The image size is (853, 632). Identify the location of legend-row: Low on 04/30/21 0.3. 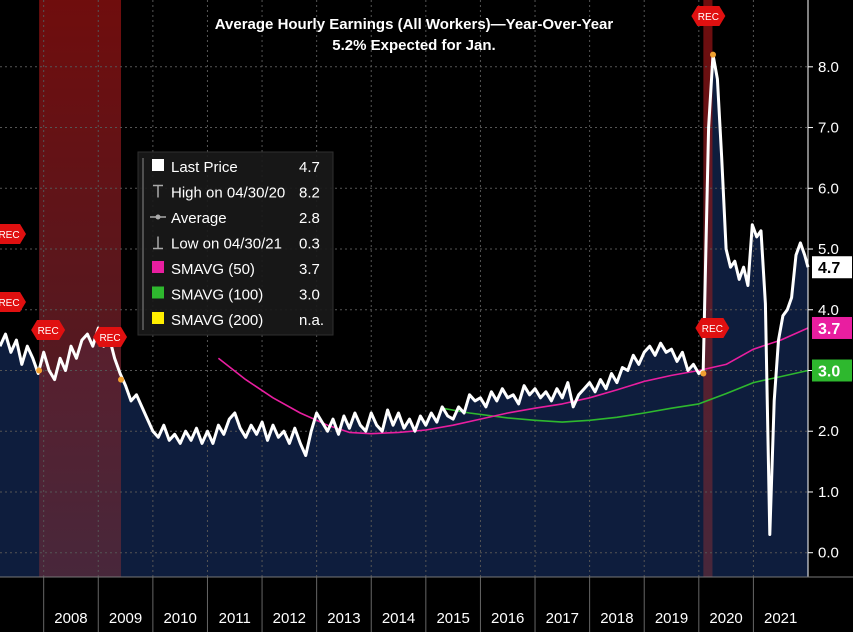
(236, 244).